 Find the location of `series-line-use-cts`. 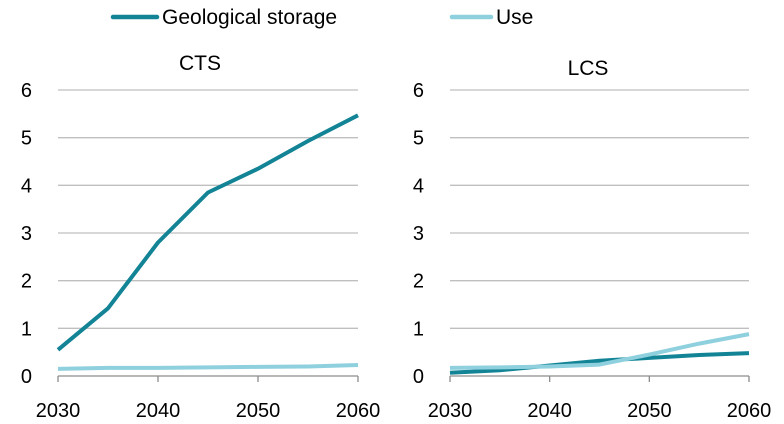

series-line-use-cts is located at coordinates (208, 367).